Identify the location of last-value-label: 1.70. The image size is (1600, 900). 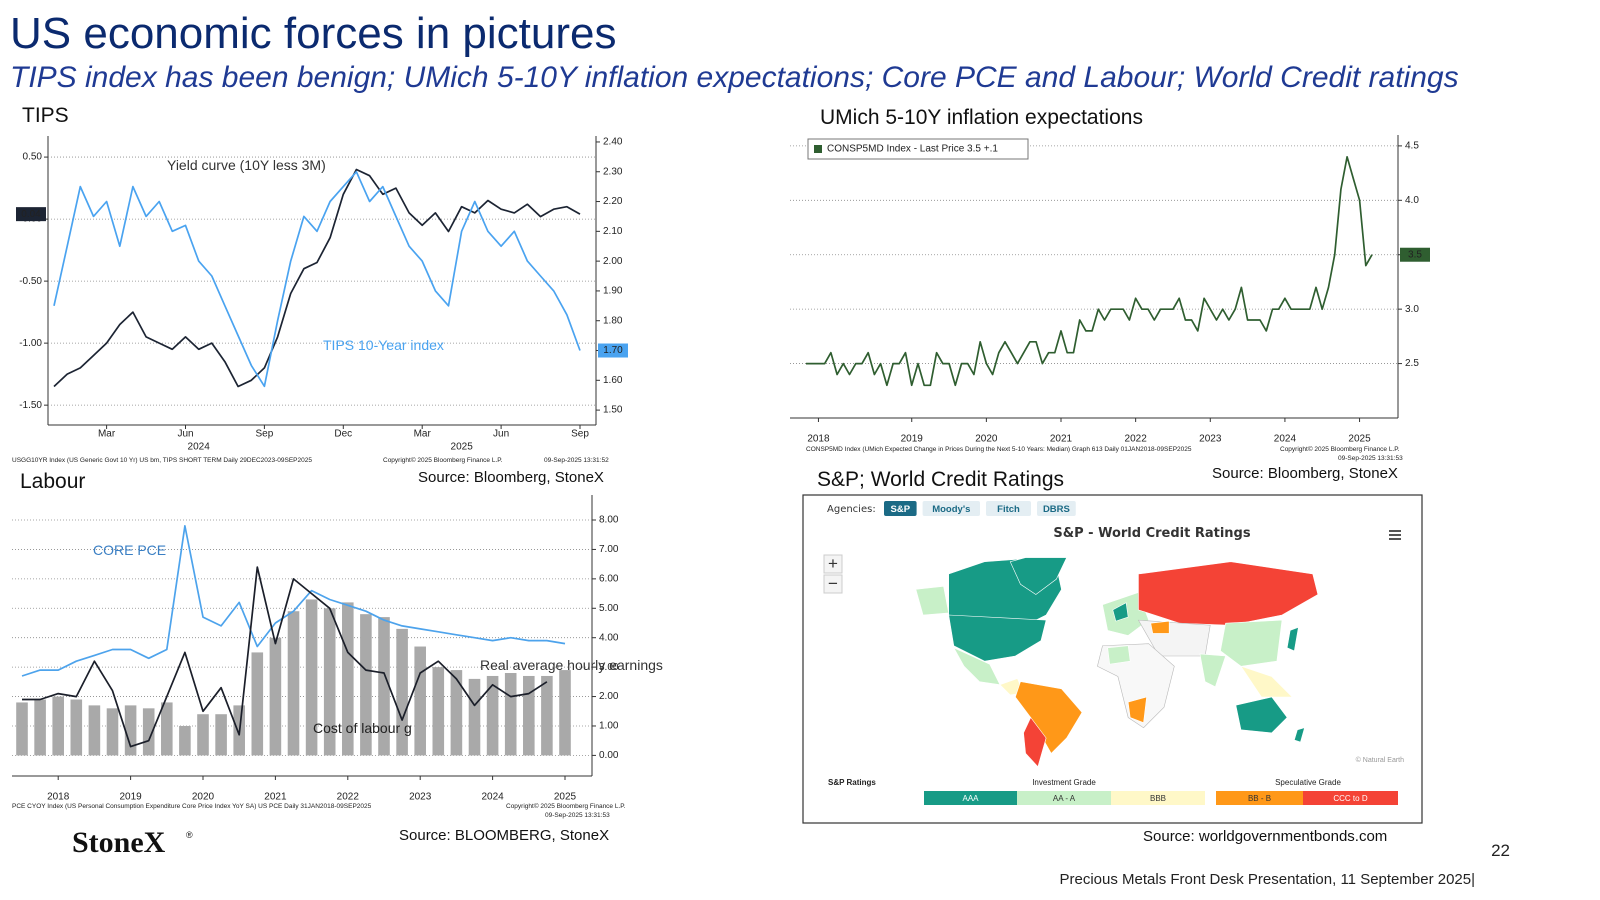
(613, 350).